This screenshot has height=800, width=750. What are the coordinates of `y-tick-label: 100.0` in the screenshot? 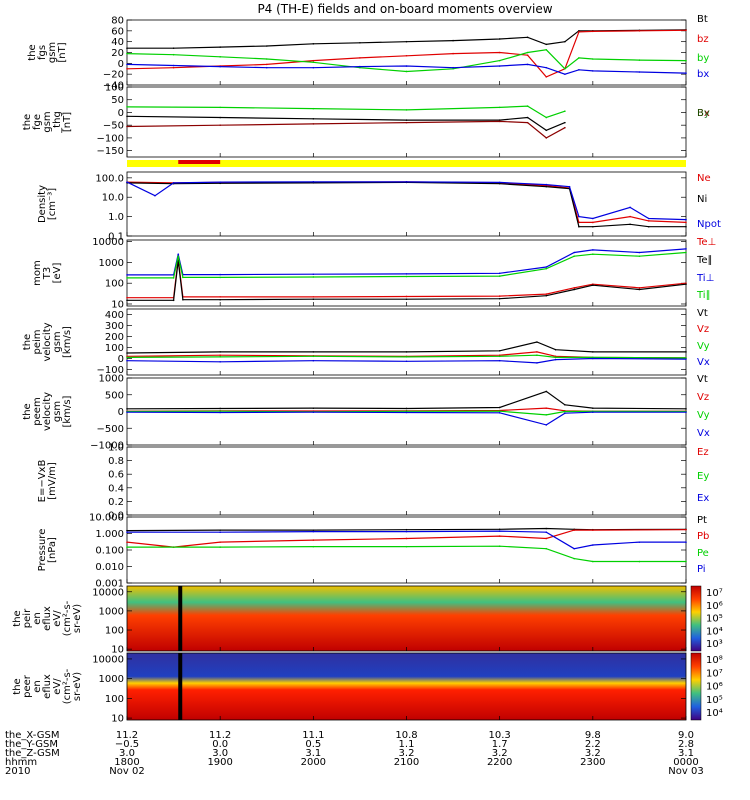 It's located at (109, 178).